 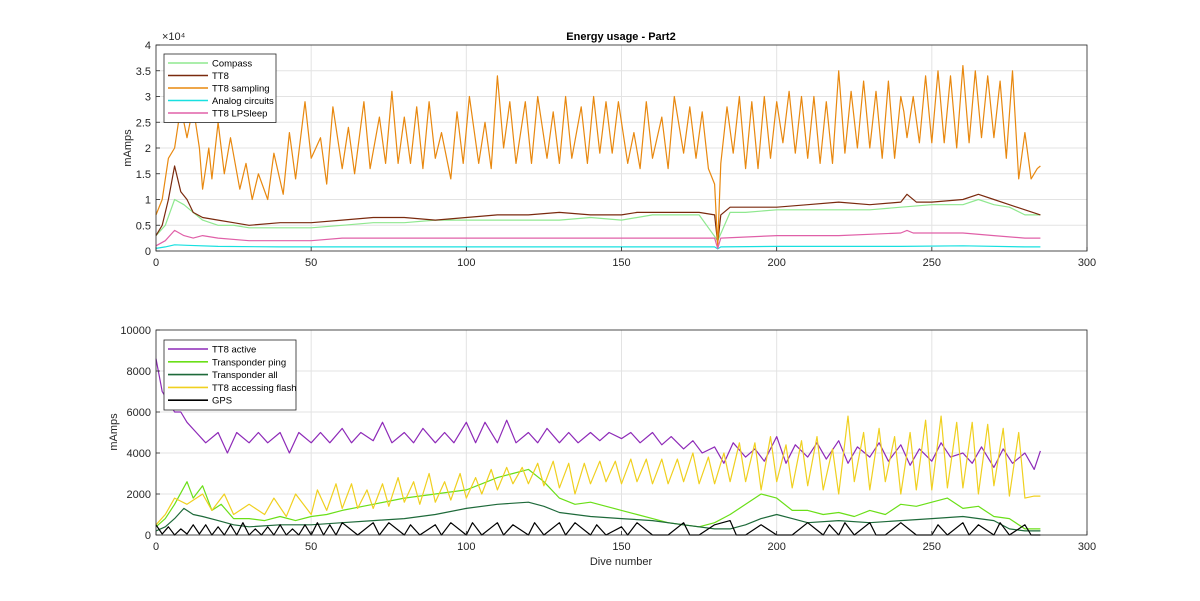 What do you see at coordinates (139, 413) in the screenshot?
I see `bottom-y-tick-label: 6000` at bounding box center [139, 413].